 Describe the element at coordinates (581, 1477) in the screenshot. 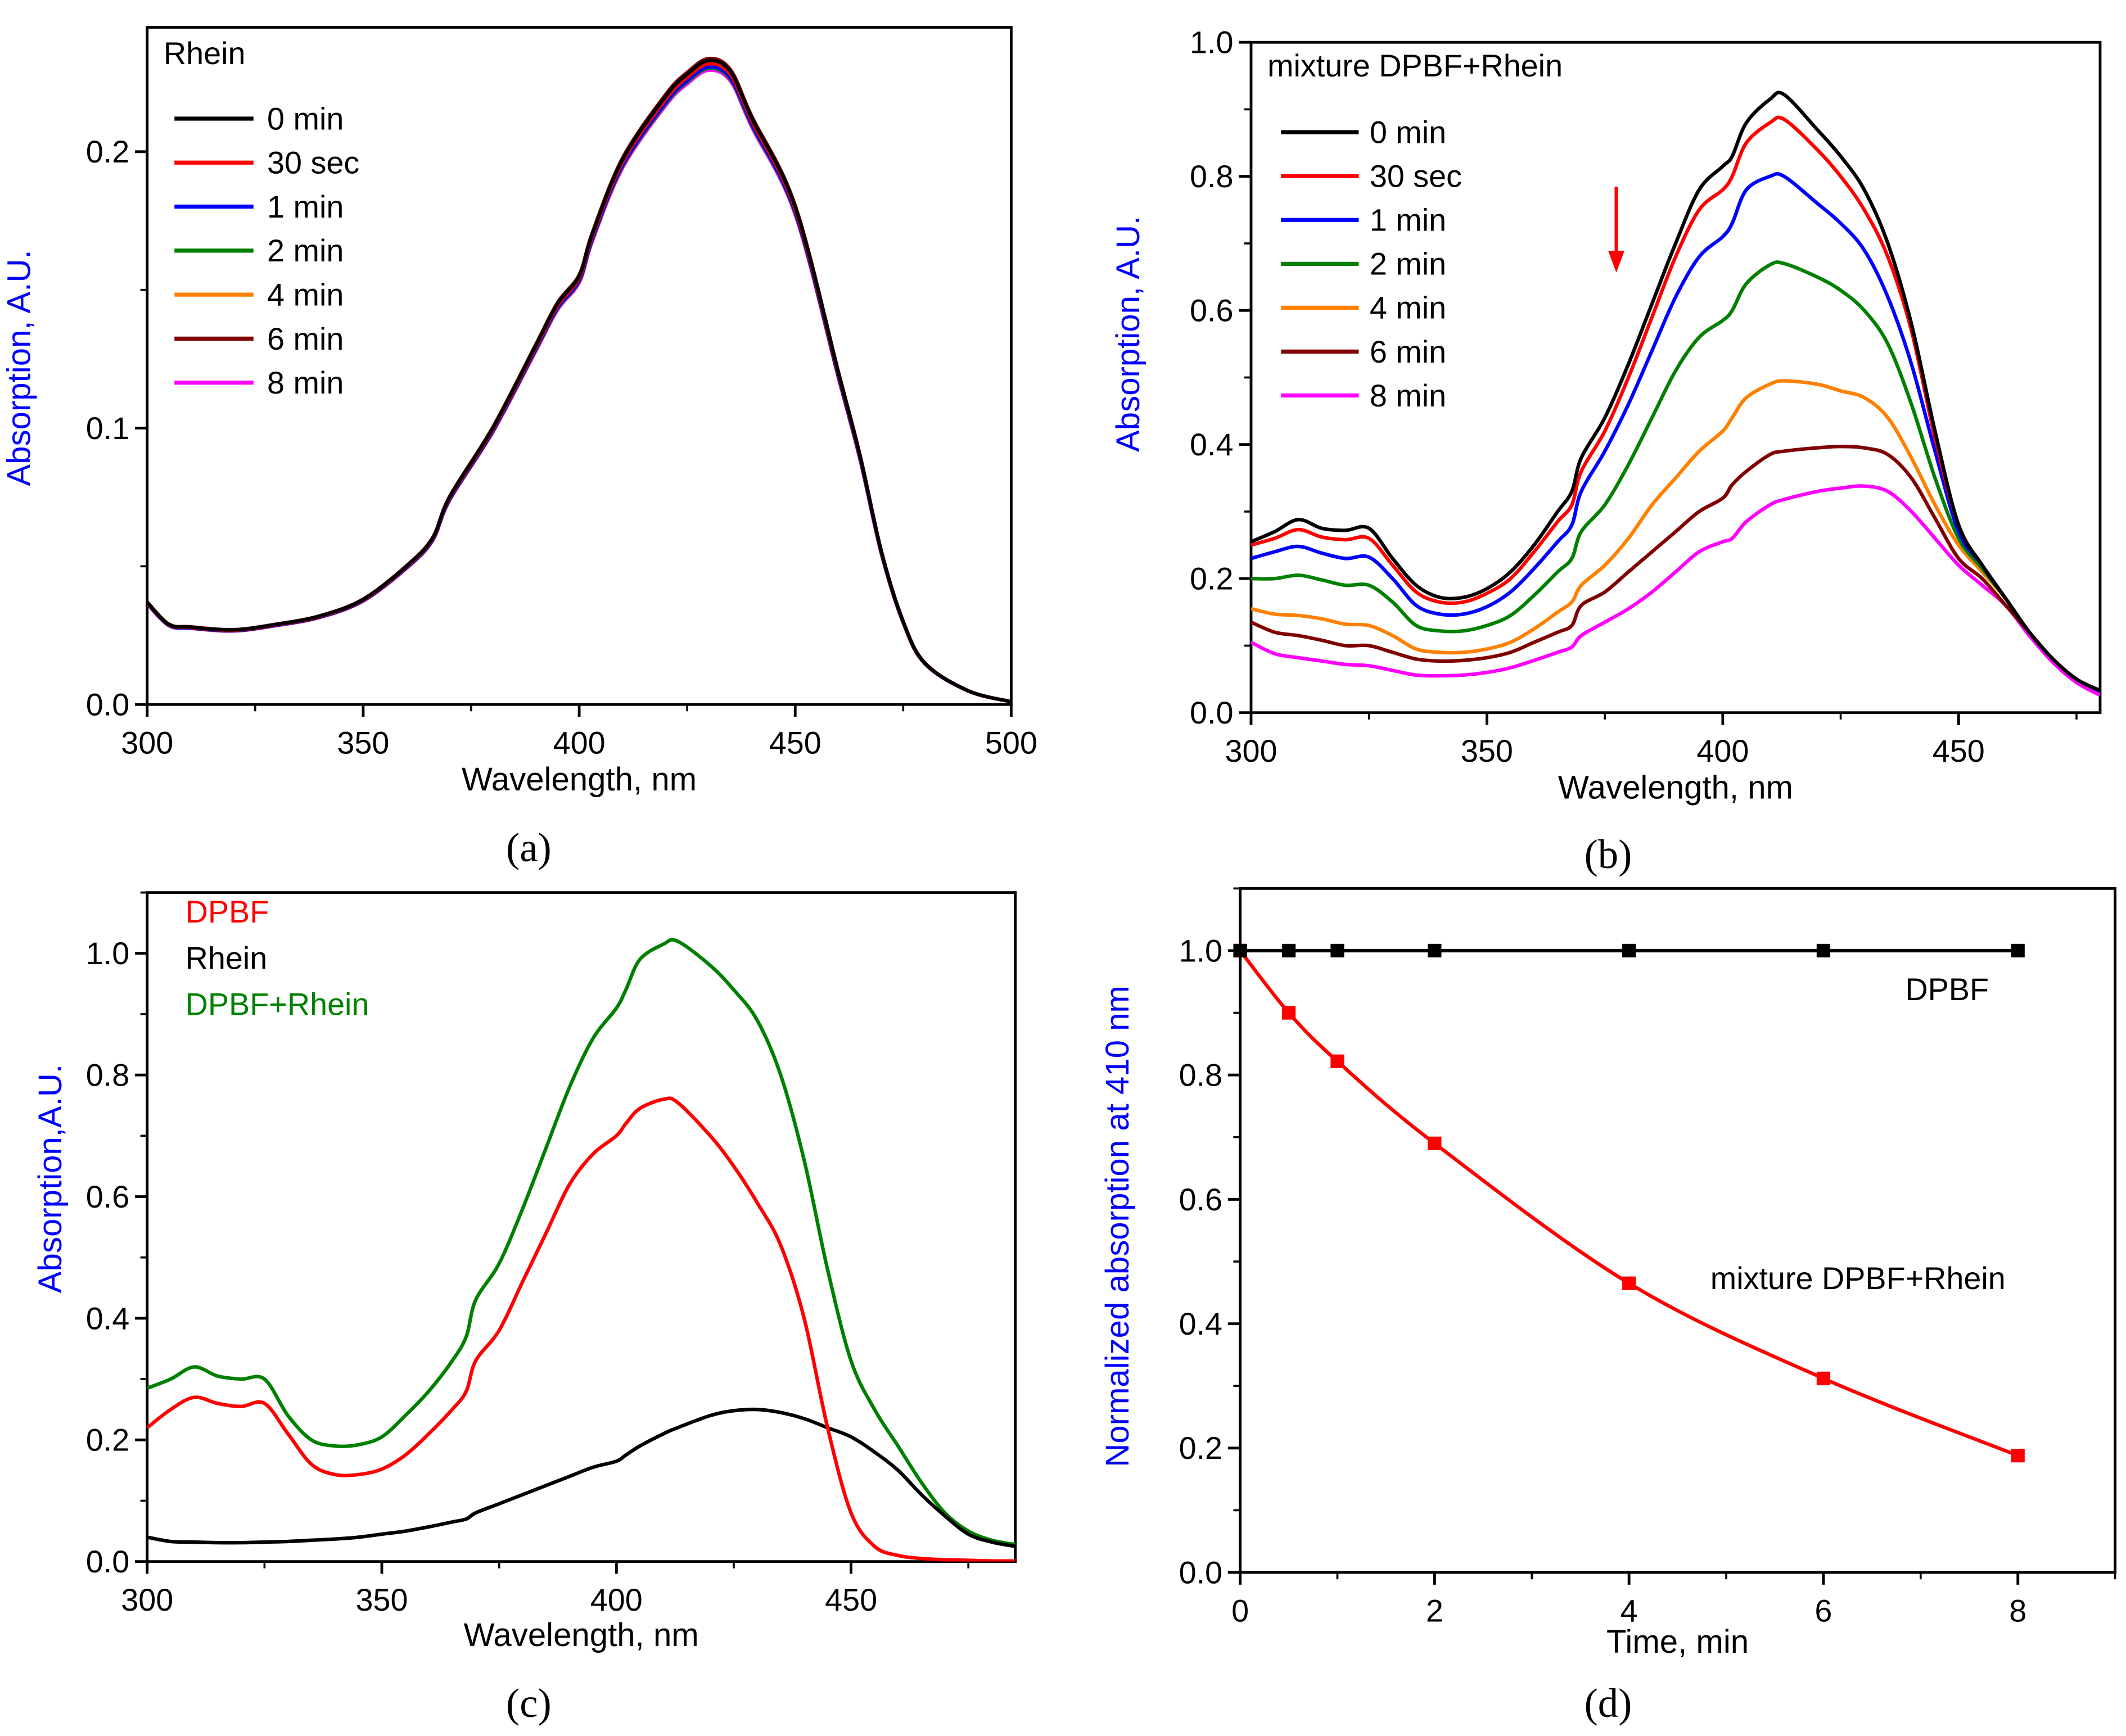

I see `series-line-rhein` at that location.